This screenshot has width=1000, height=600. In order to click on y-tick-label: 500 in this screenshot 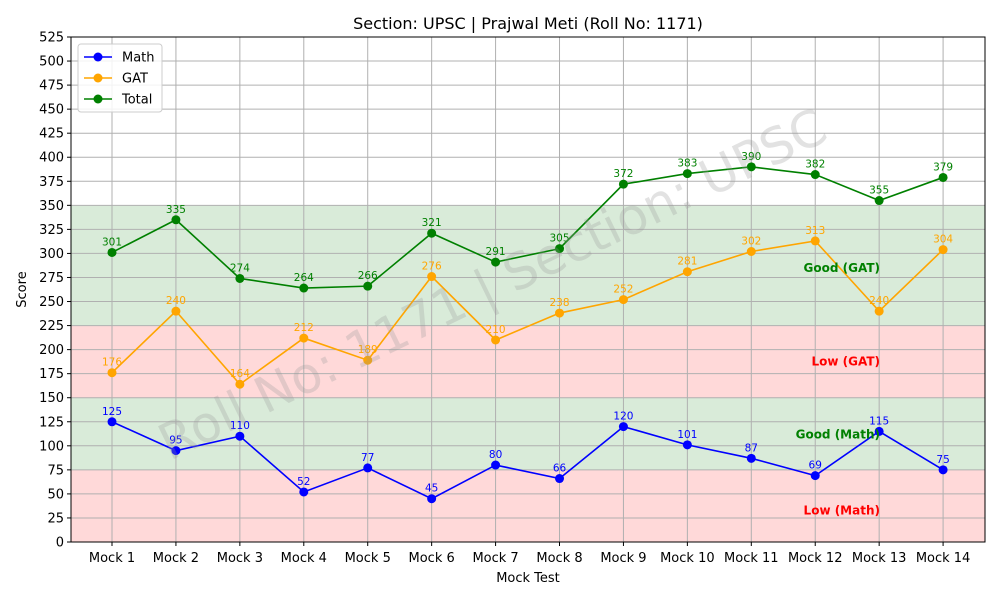, I will do `click(51, 62)`.